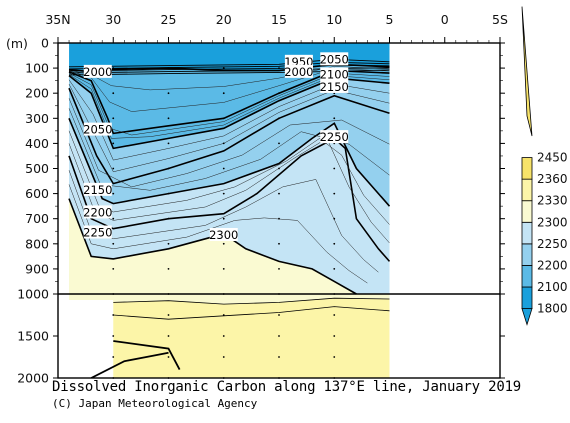 The height and width of the screenshot is (423, 570). Describe the element at coordinates (552, 265) in the screenshot. I see `colorbar-label: 2200` at that location.